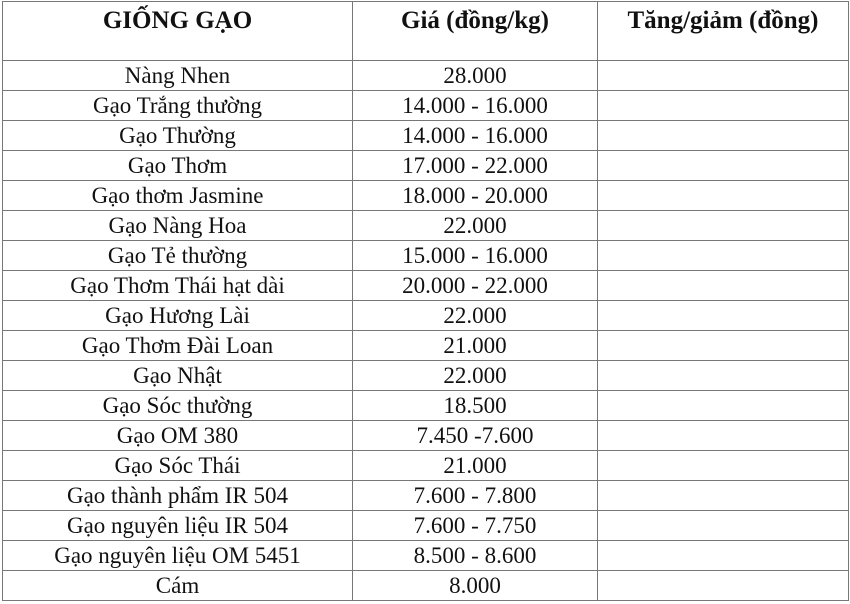 The height and width of the screenshot is (604, 850). What do you see at coordinates (177, 555) in the screenshot?
I see `variety-cell: Gạo nguyên liệu OM 5451` at bounding box center [177, 555].